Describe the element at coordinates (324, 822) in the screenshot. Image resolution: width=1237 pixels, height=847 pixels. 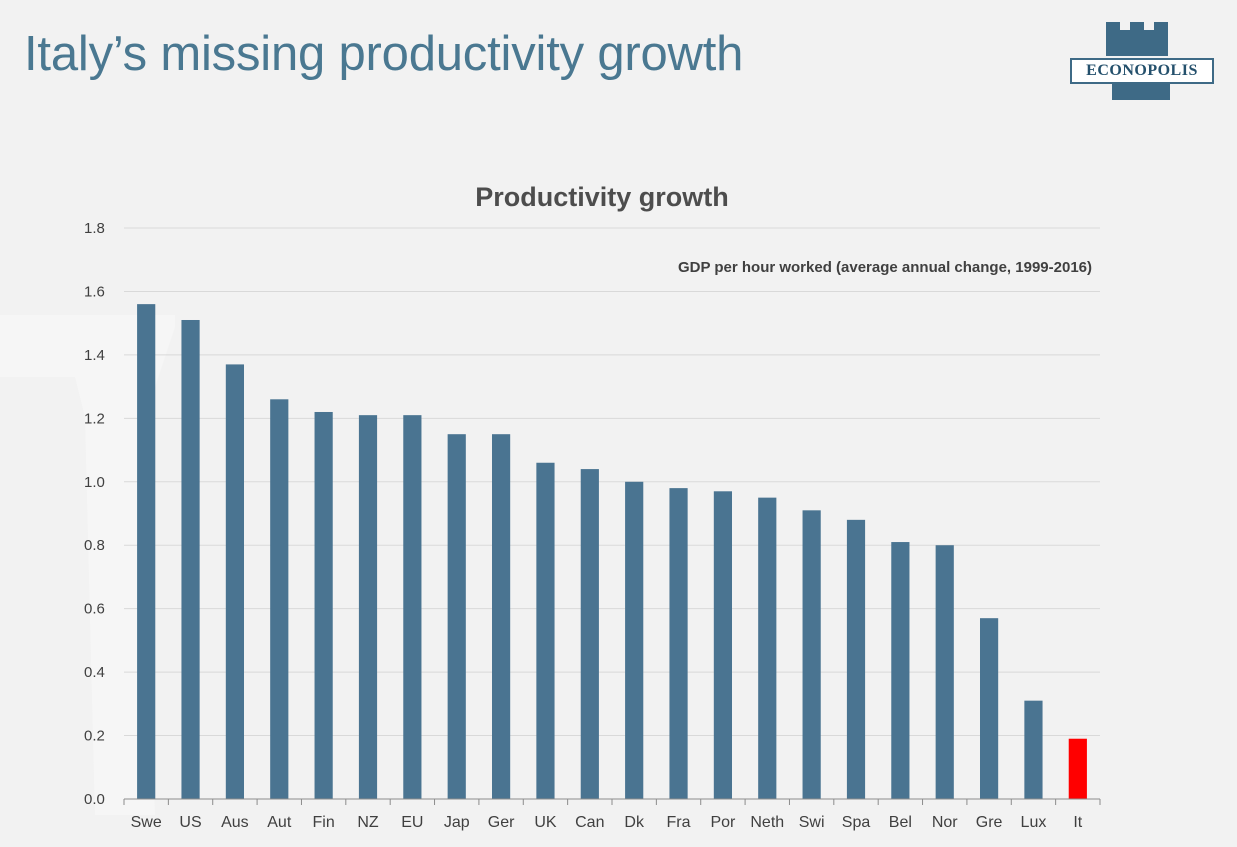
I see `x-tick-label: Fin` at that location.